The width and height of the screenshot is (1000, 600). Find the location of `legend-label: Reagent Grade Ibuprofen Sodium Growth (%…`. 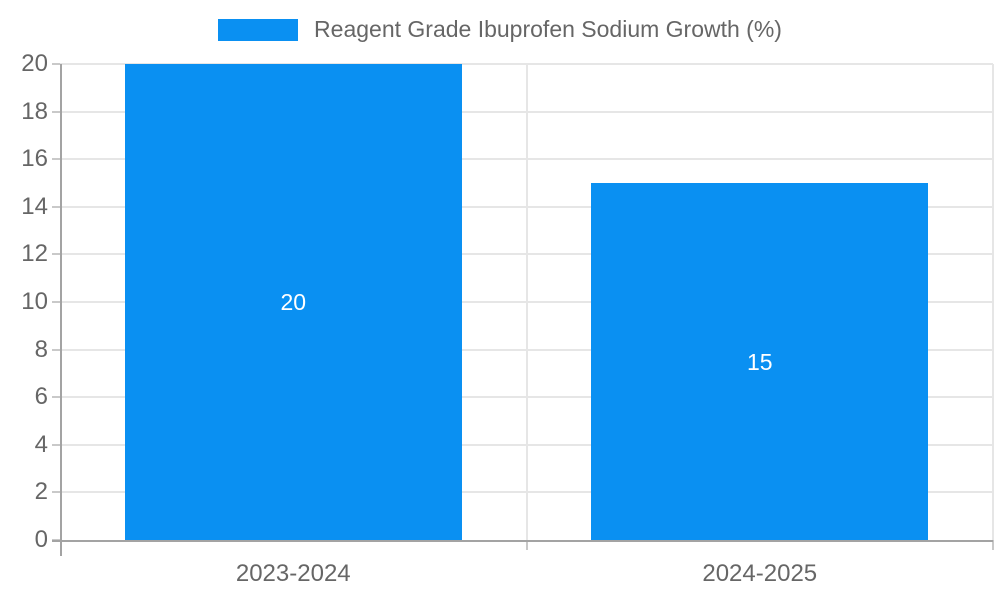

legend-label: Reagent Grade Ibuprofen Sodium Growth (%… is located at coordinates (548, 29).